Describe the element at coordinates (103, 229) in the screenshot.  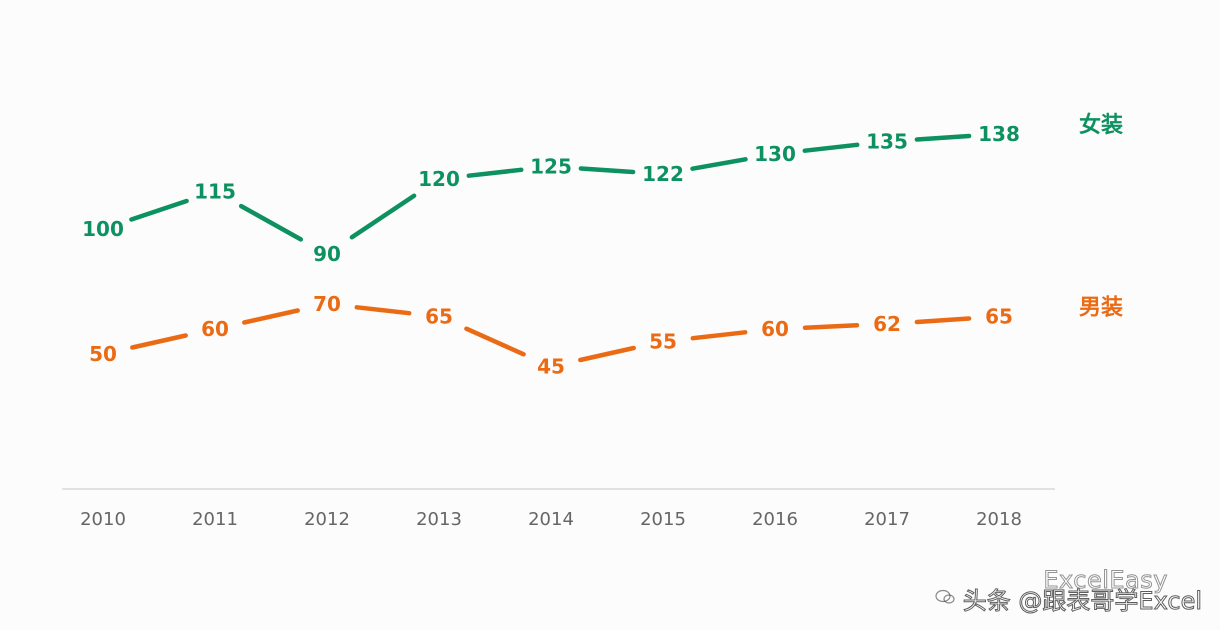
I see `data-label: 100` at that location.